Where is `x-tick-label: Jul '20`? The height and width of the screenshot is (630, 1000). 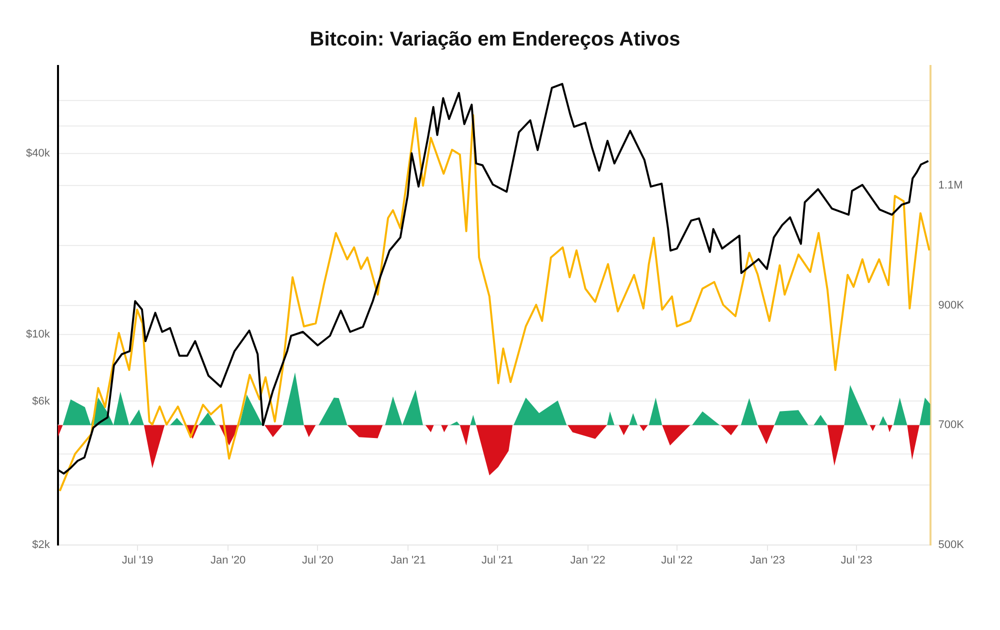
x-tick-label: Jul '20 is located at coordinates (318, 560).